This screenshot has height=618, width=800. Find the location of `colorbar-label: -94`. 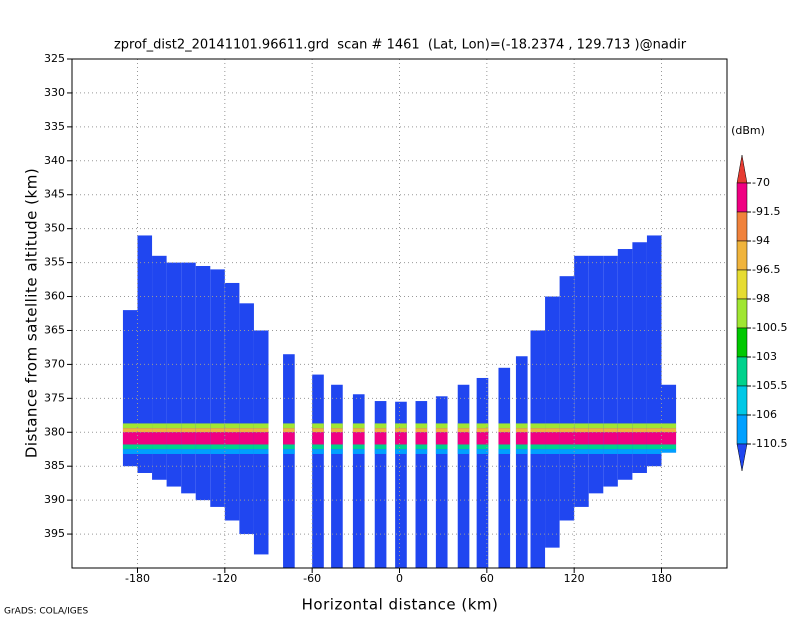

colorbar-label: -94 is located at coordinates (761, 240).